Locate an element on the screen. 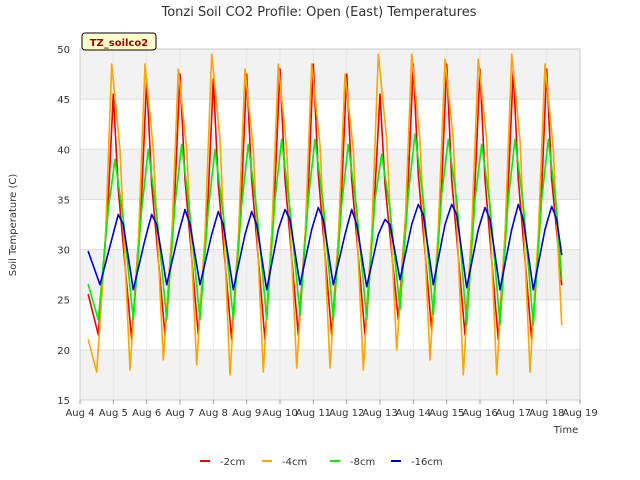 The width and height of the screenshot is (640, 480). site-badge: TZ_soilco2 is located at coordinates (119, 41).